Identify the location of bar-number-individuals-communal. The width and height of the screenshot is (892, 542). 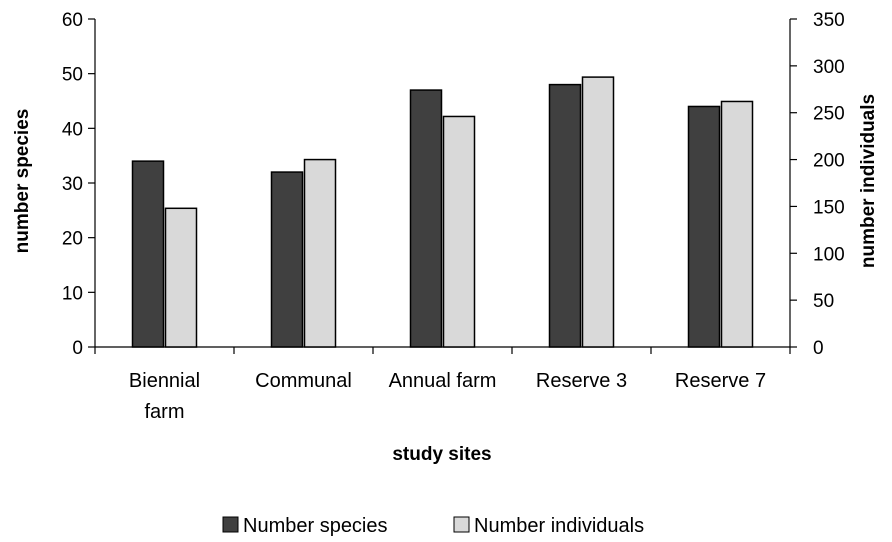
(320, 253).